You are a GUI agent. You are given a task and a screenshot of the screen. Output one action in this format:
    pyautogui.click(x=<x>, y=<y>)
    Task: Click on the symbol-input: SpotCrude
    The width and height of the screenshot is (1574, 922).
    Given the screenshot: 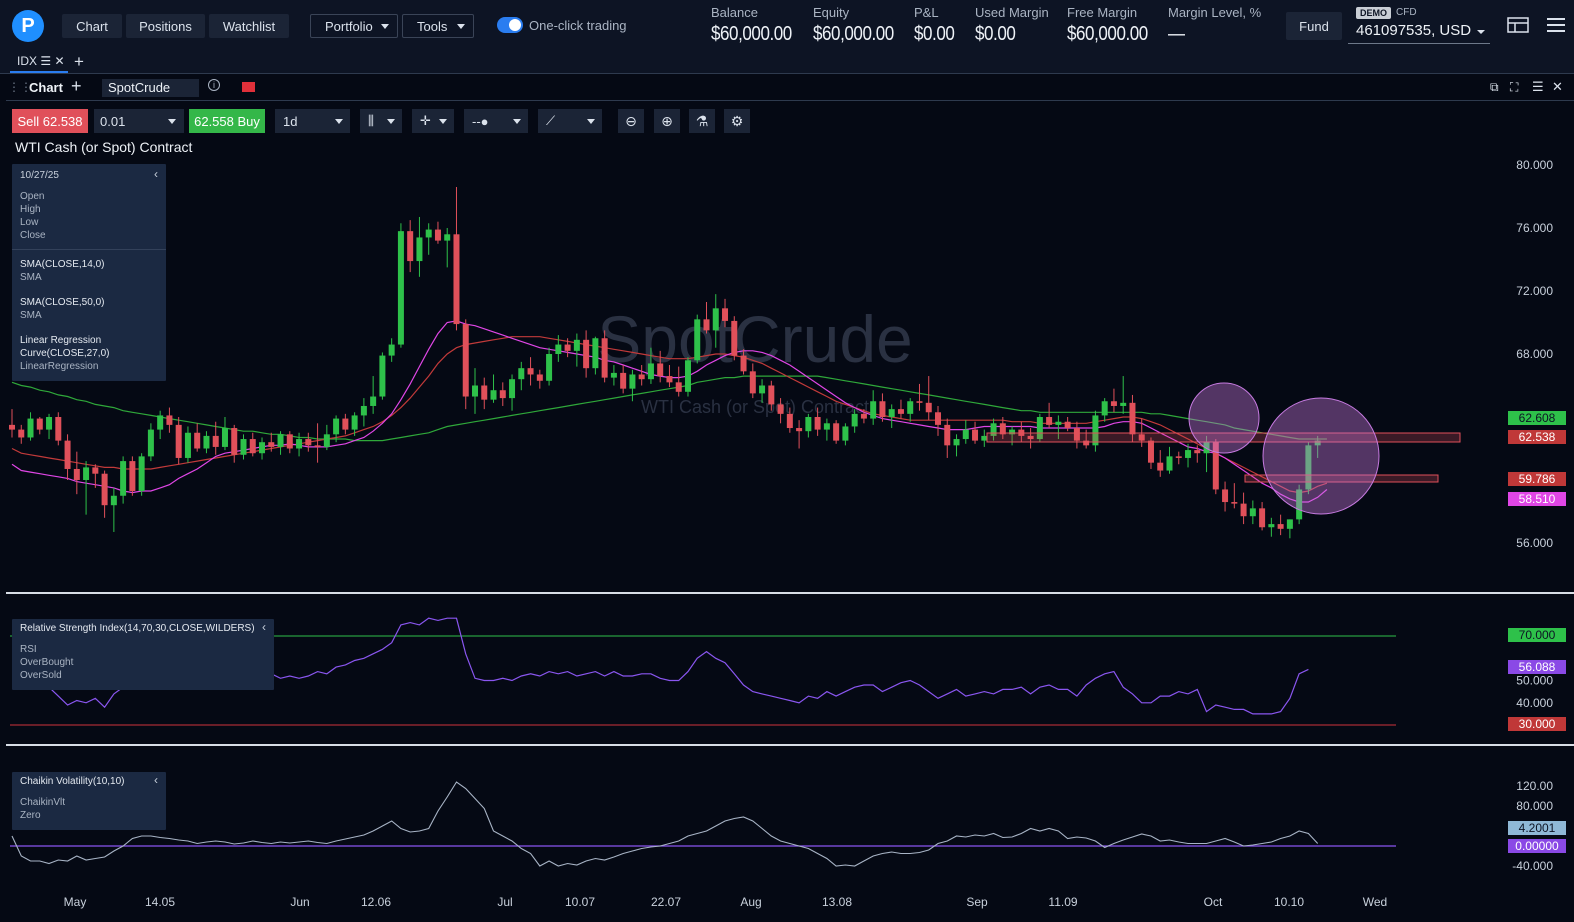 What is the action you would take?
    pyautogui.click(x=150, y=88)
    